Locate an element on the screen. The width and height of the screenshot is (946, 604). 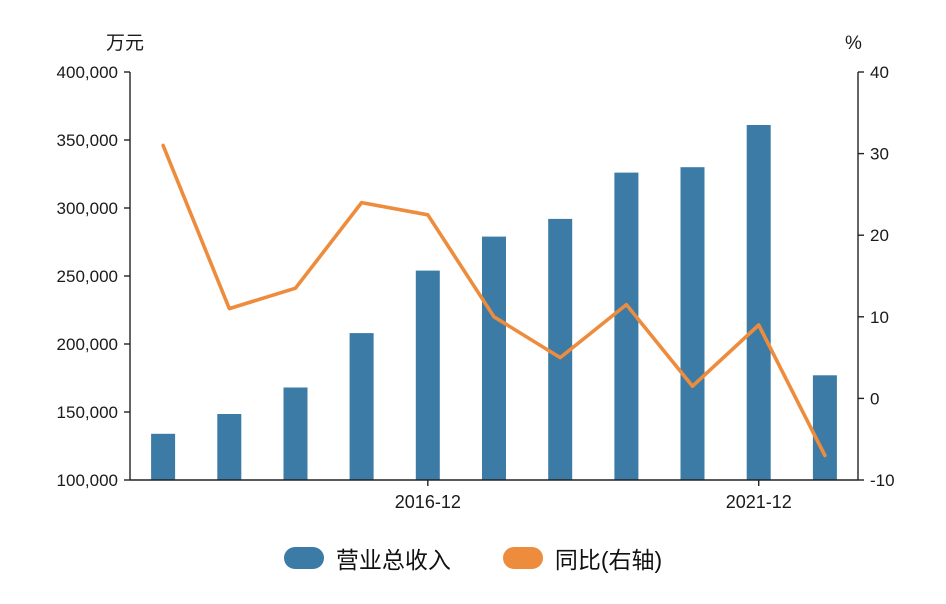
right-axis-tick-label: -10 is located at coordinates (882, 480).